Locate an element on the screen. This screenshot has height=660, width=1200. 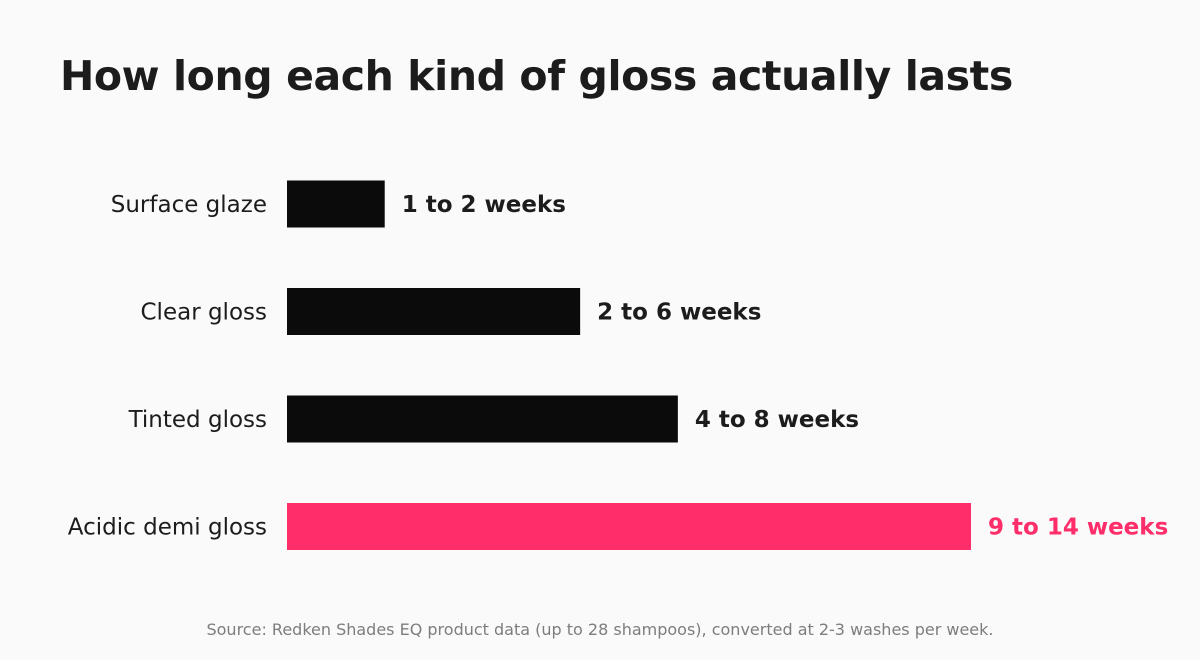
category-label-surface-glaze: Surface glaze is located at coordinates (189, 205).